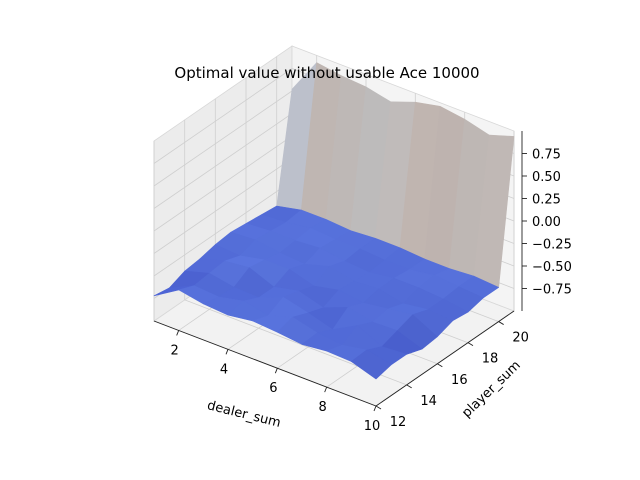  I want to click on z-tick-label: −0.75, so click(552, 290).